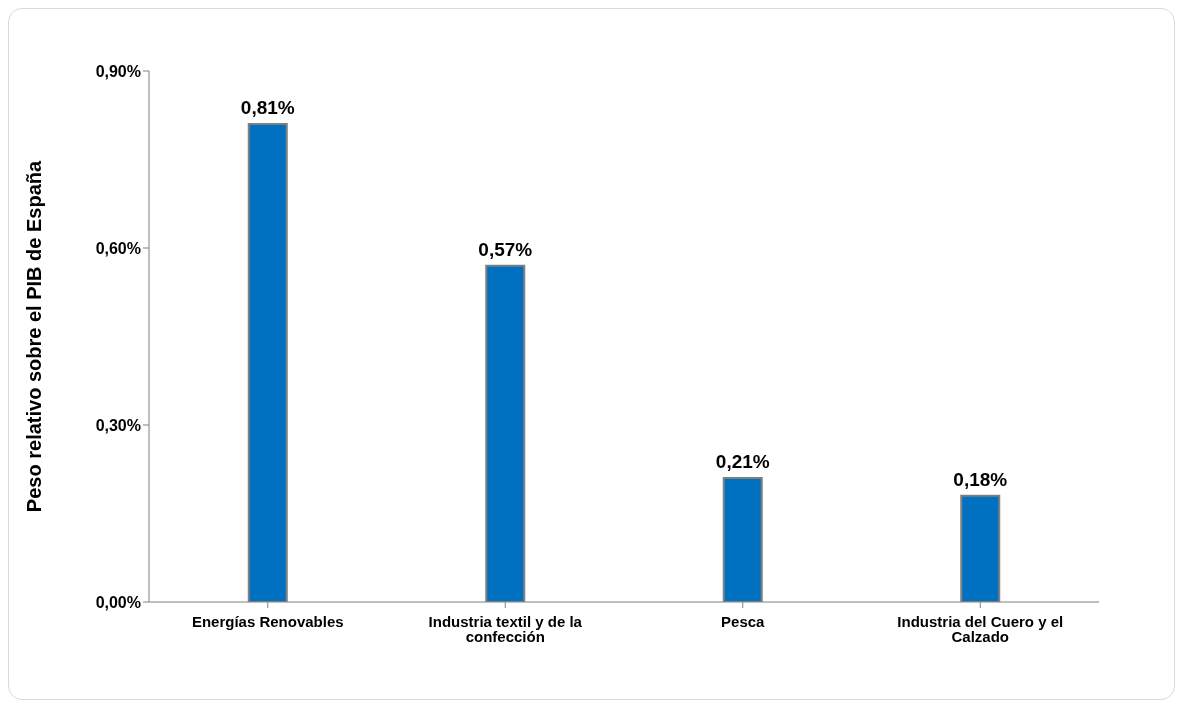 This screenshot has height=715, width=1187. Describe the element at coordinates (118, 425) in the screenshot. I see `y-tick-label: 0,30%` at that location.